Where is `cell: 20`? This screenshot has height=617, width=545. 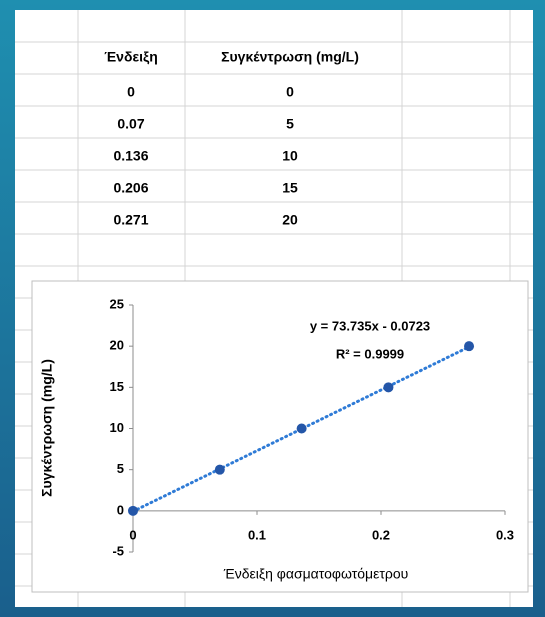
cell: 20 is located at coordinates (290, 220).